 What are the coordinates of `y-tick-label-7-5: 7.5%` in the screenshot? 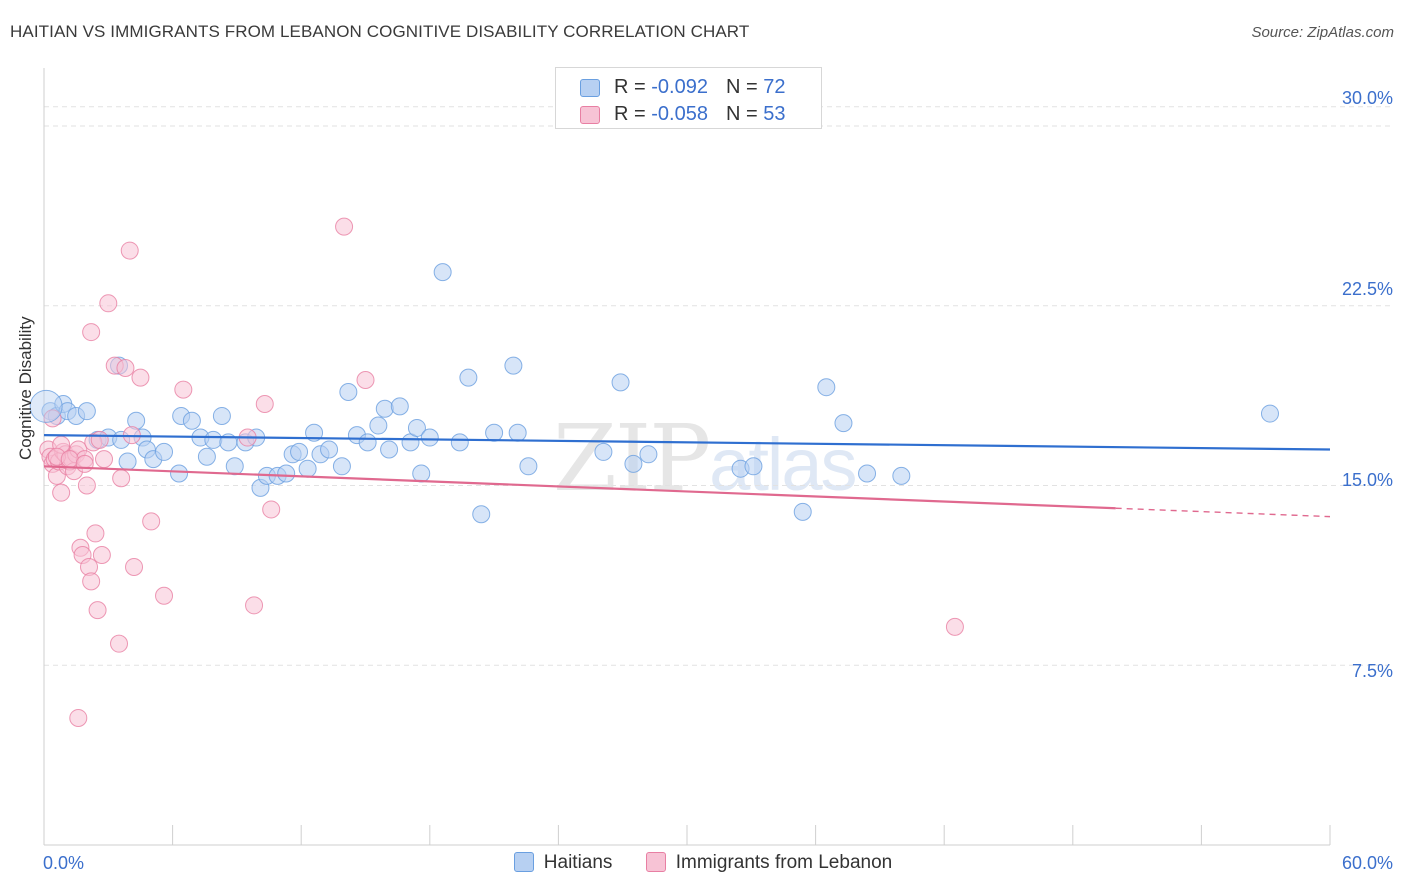 It's located at (1372, 671).